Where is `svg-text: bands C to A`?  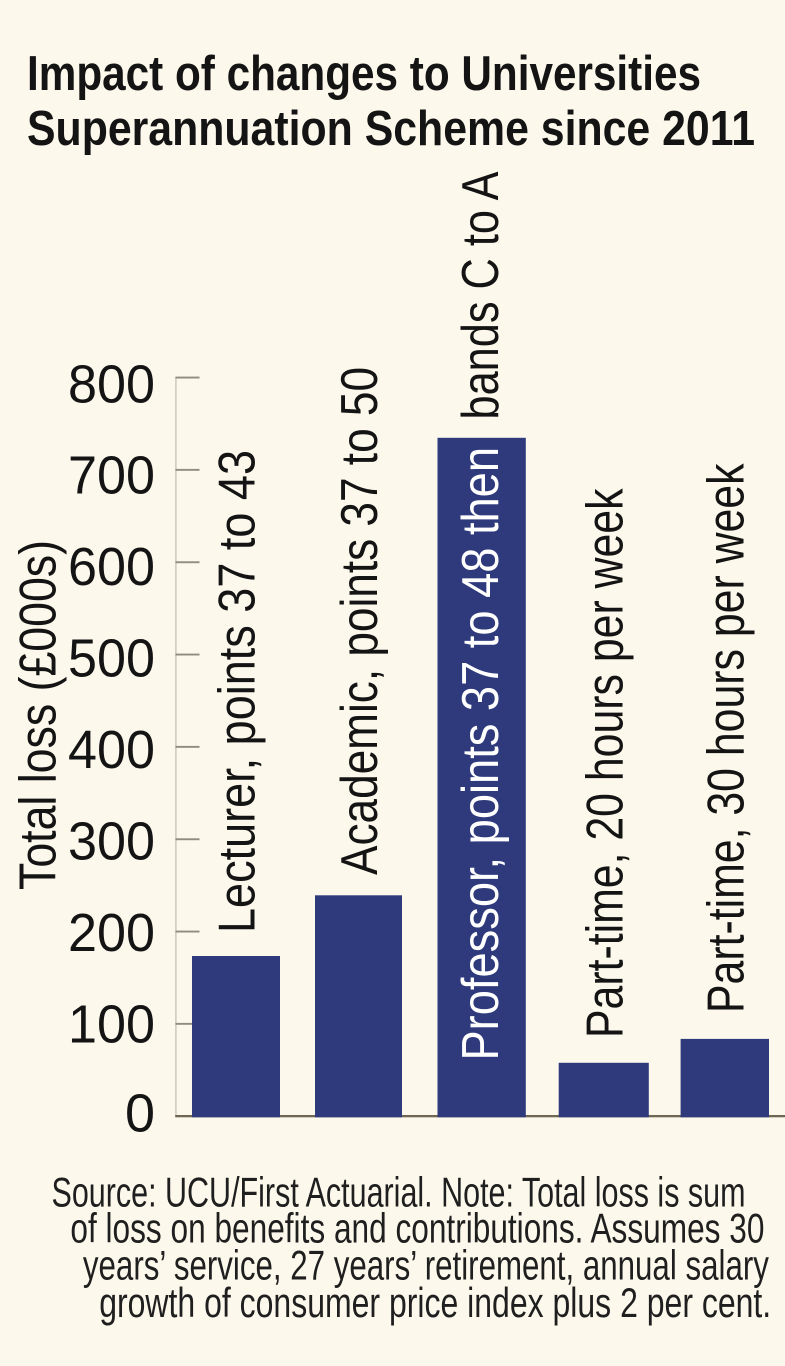
svg-text: bands C to A is located at coordinates (481, 295).